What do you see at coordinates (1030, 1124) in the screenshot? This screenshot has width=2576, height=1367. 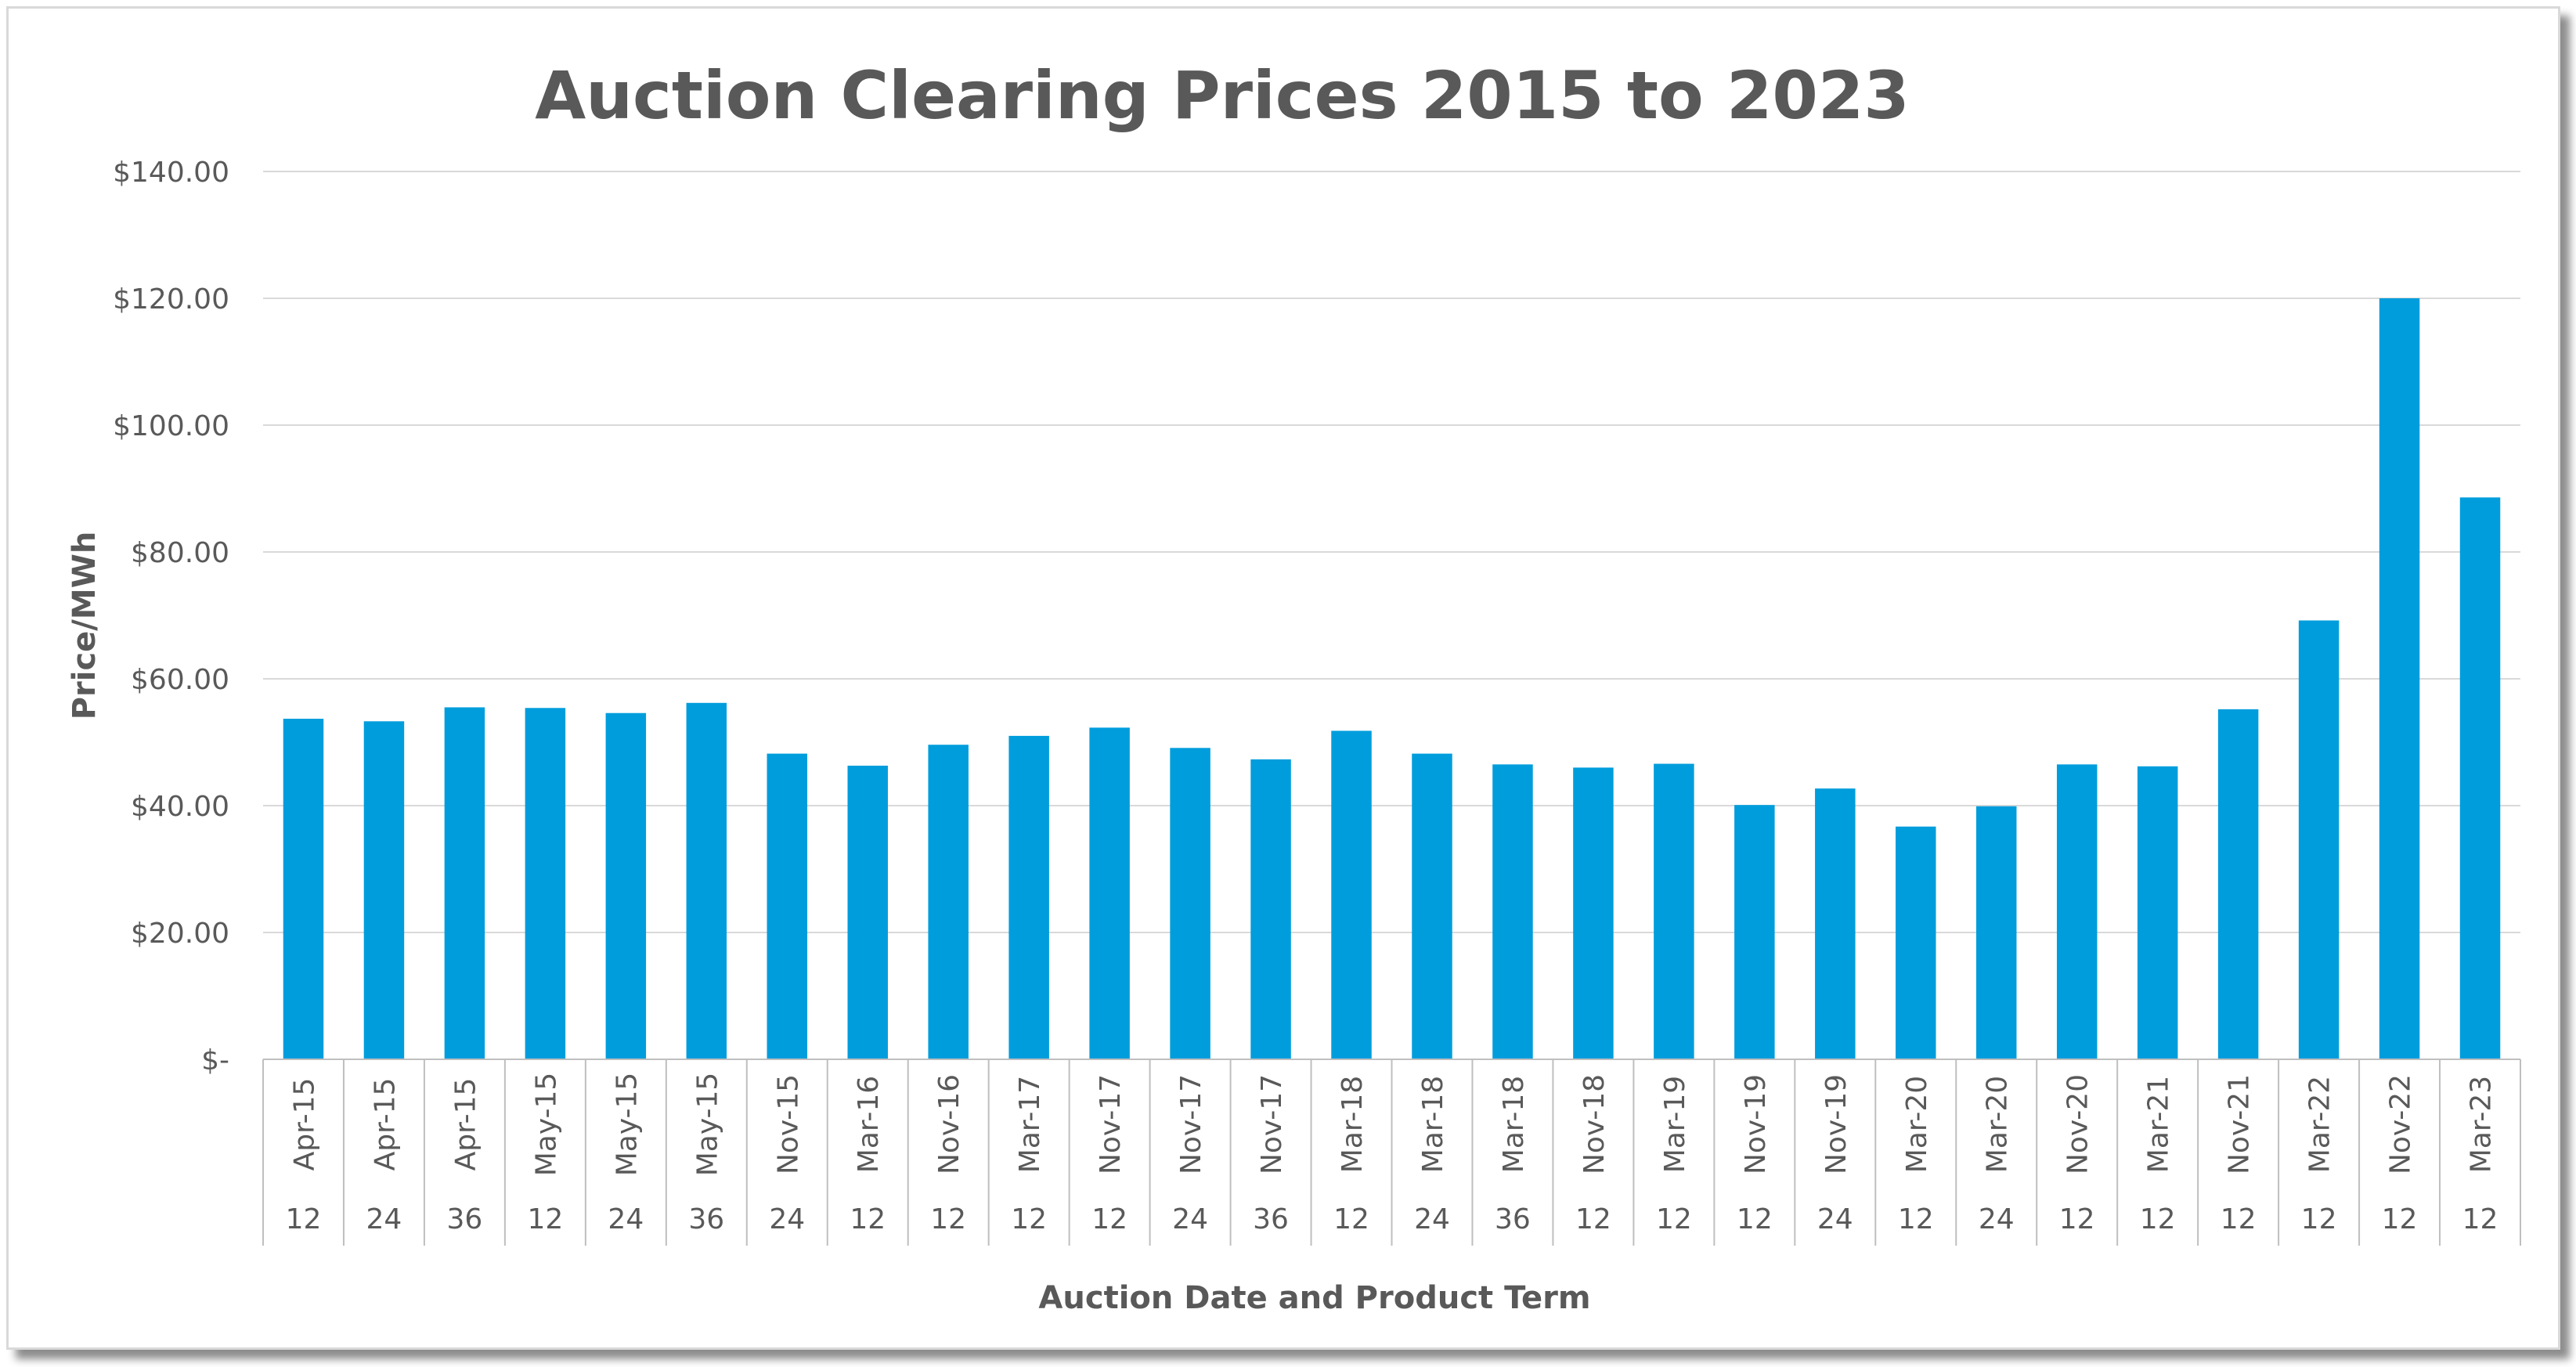 I see `x-date-label: Mar-17` at bounding box center [1030, 1124].